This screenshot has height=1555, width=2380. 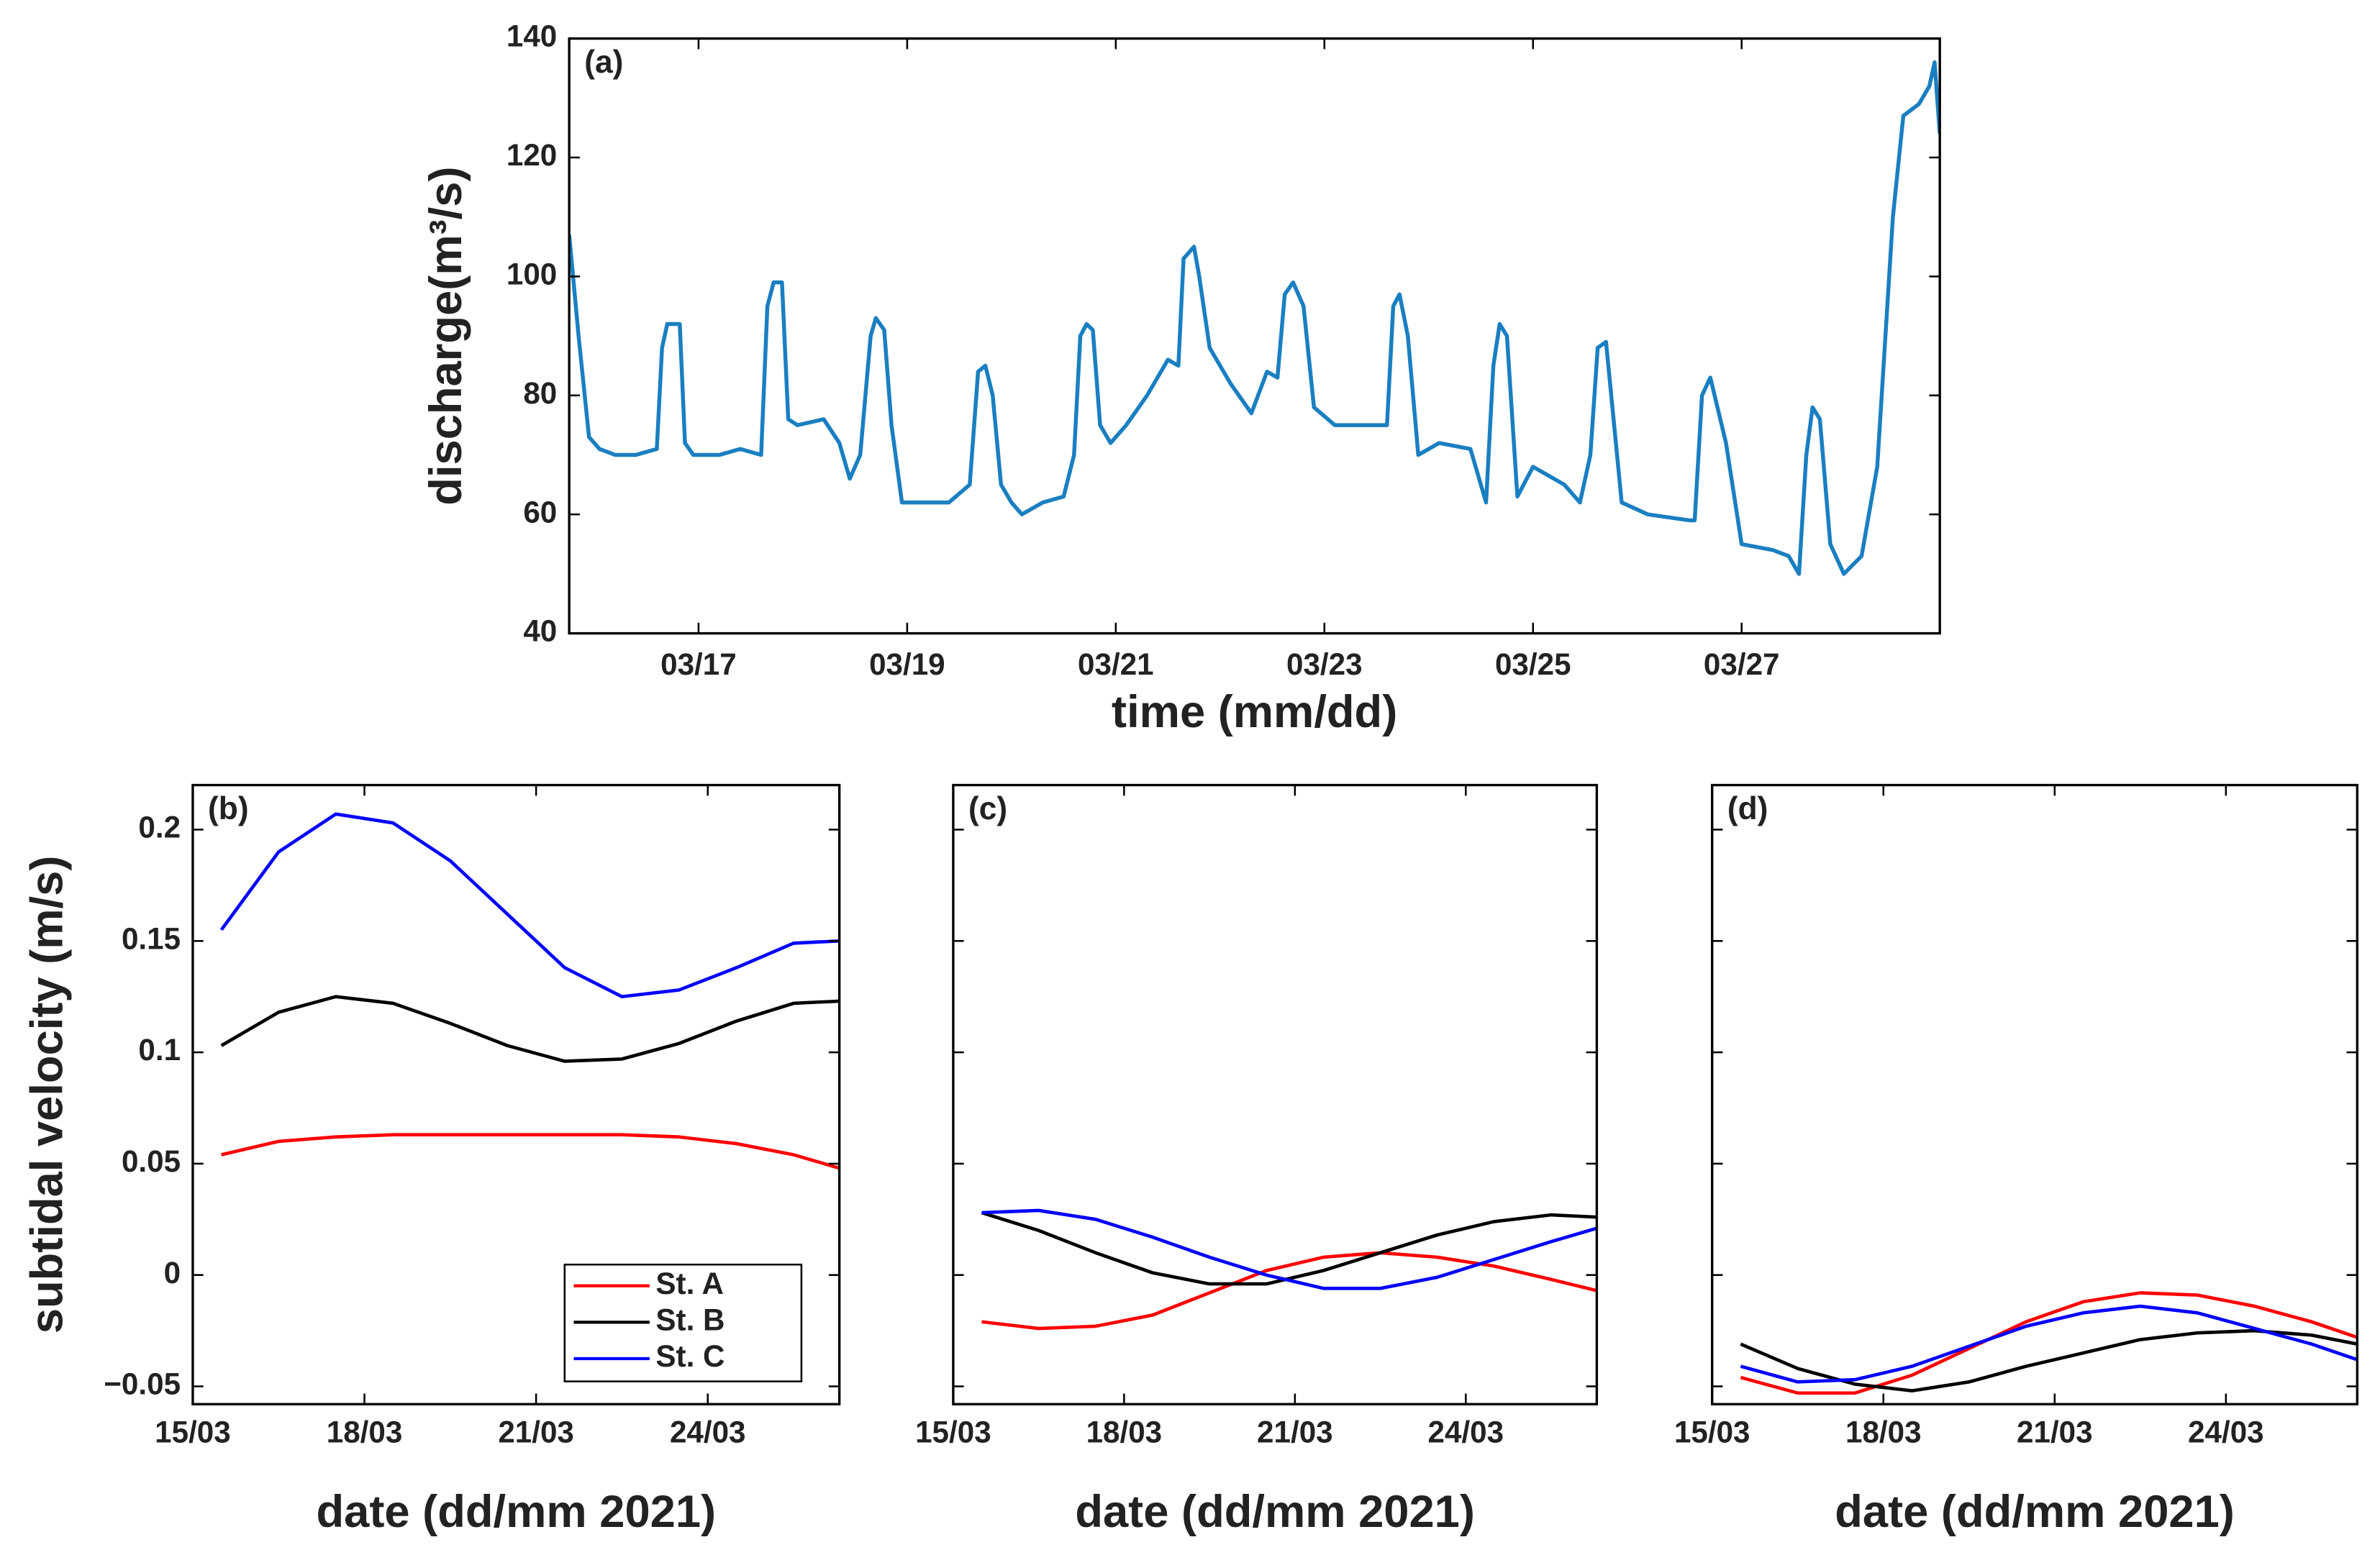 What do you see at coordinates (151, 1161) in the screenshot?
I see `y-tick-label: 0.05` at bounding box center [151, 1161].